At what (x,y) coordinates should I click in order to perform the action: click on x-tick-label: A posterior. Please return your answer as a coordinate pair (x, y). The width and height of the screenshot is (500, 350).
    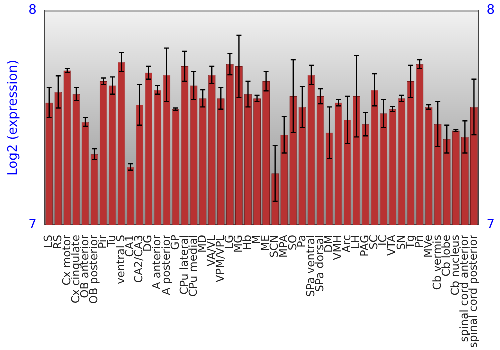
    Looking at the image, I should click on (166, 265).